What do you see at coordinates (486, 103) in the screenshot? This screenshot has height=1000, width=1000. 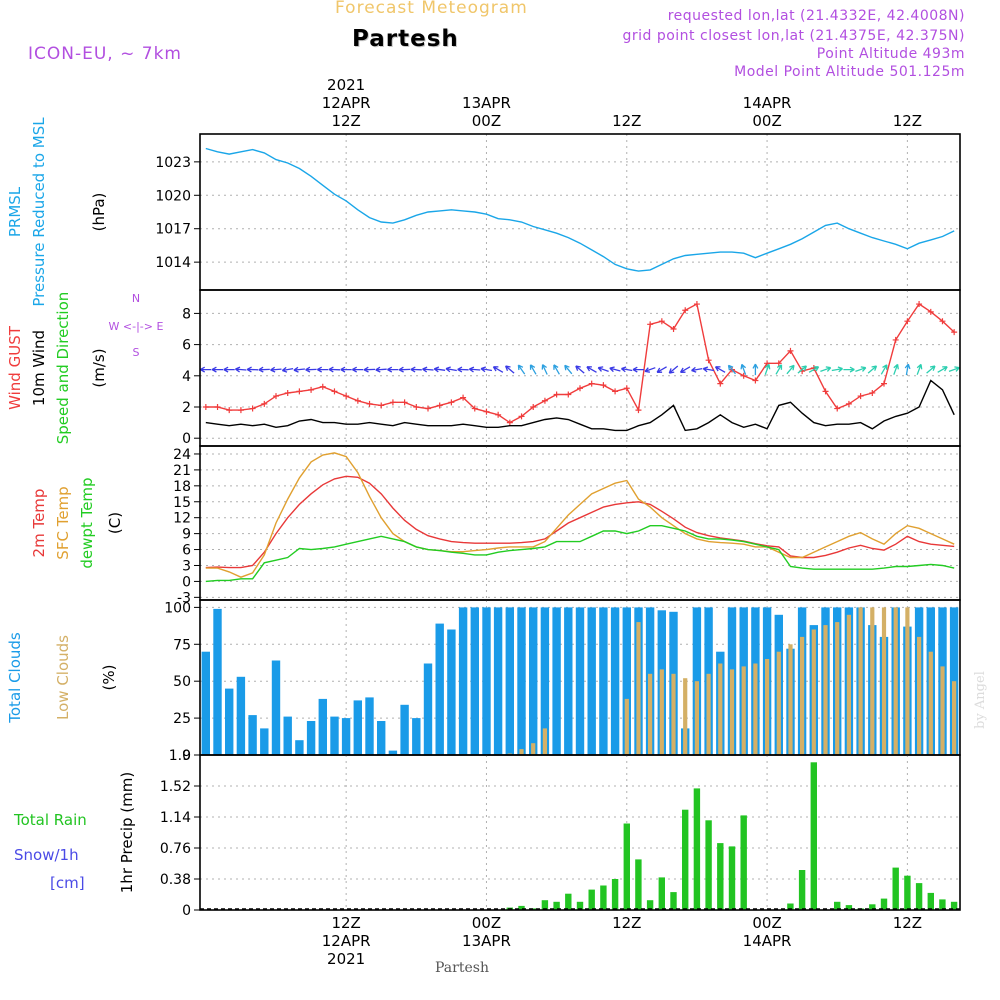 I see `top-time-label: 13APR` at bounding box center [486, 103].